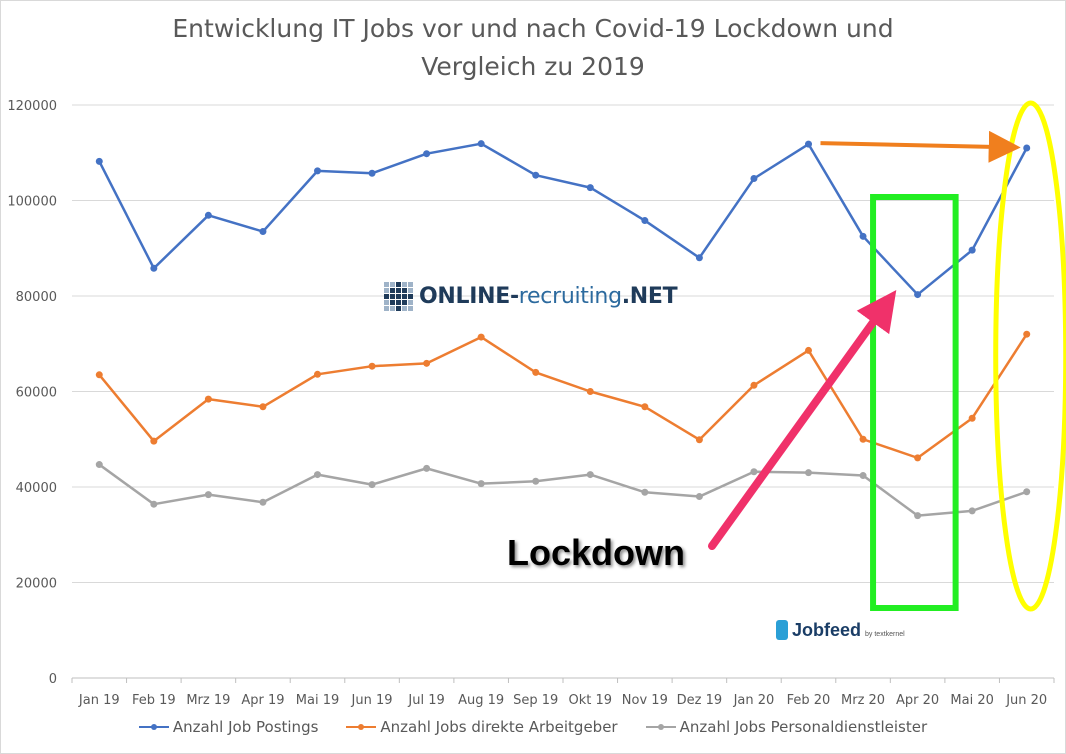 Image resolution: width=1066 pixels, height=754 pixels. I want to click on x-tick-label: Sep 19, so click(535, 700).